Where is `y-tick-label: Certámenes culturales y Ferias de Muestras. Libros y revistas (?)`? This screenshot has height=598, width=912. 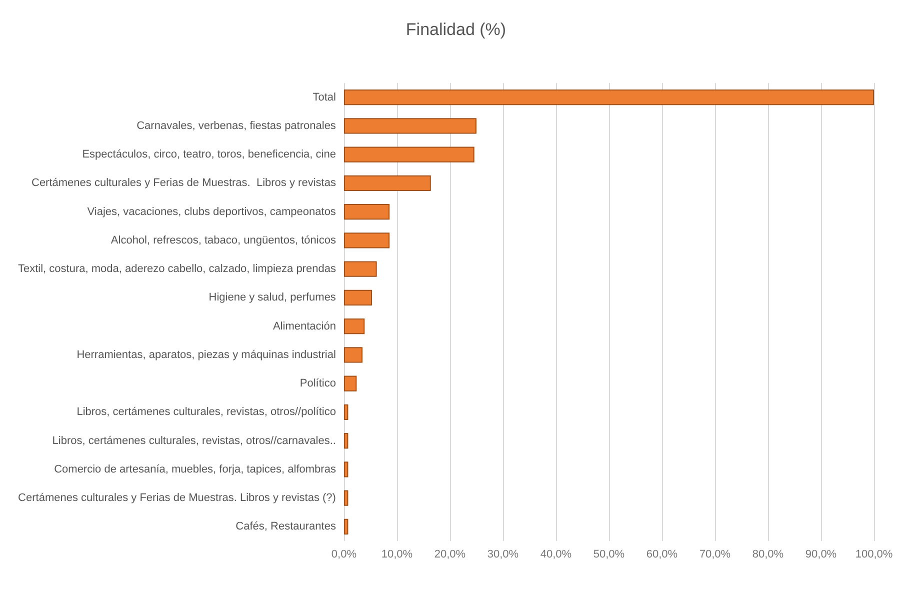
y-tick-label: Certámenes culturales y Ferias de Muestras. Libros y revistas (?) is located at coordinates (177, 498).